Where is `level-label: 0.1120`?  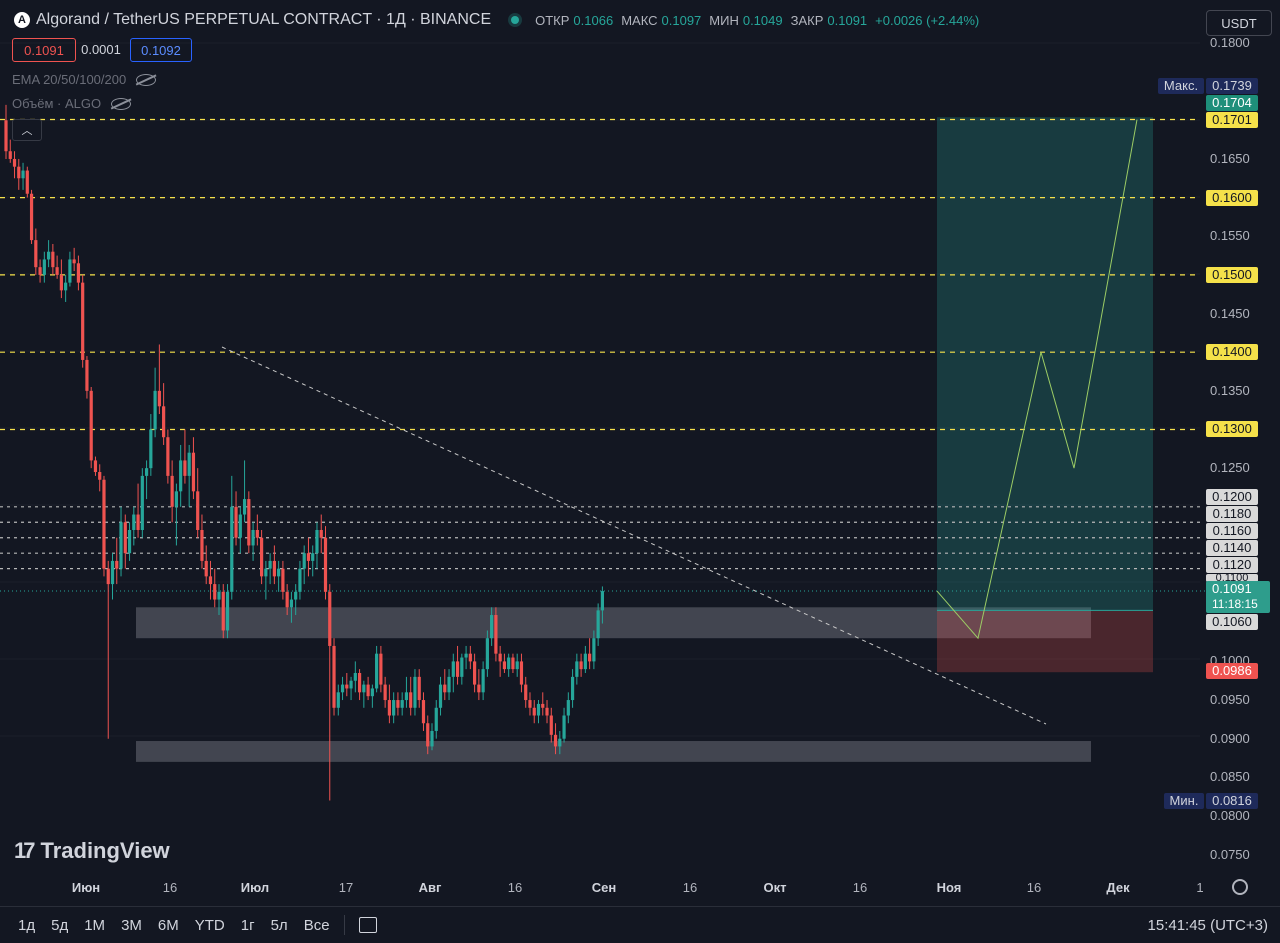
level-label: 0.1120 is located at coordinates (1232, 565).